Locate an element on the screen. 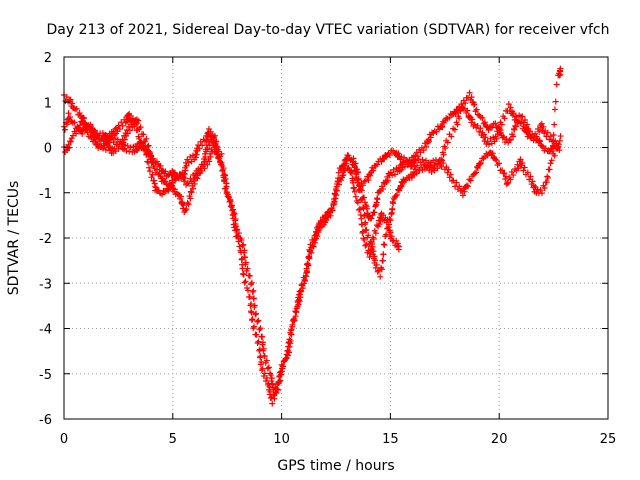 The height and width of the screenshot is (480, 640). y-tick-label: -4 is located at coordinates (45, 330).